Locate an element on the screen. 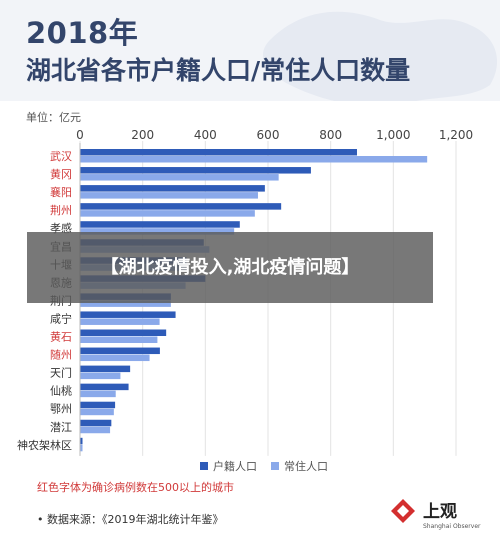 The image size is (500, 536). svg-text: 上观 is located at coordinates (440, 512).